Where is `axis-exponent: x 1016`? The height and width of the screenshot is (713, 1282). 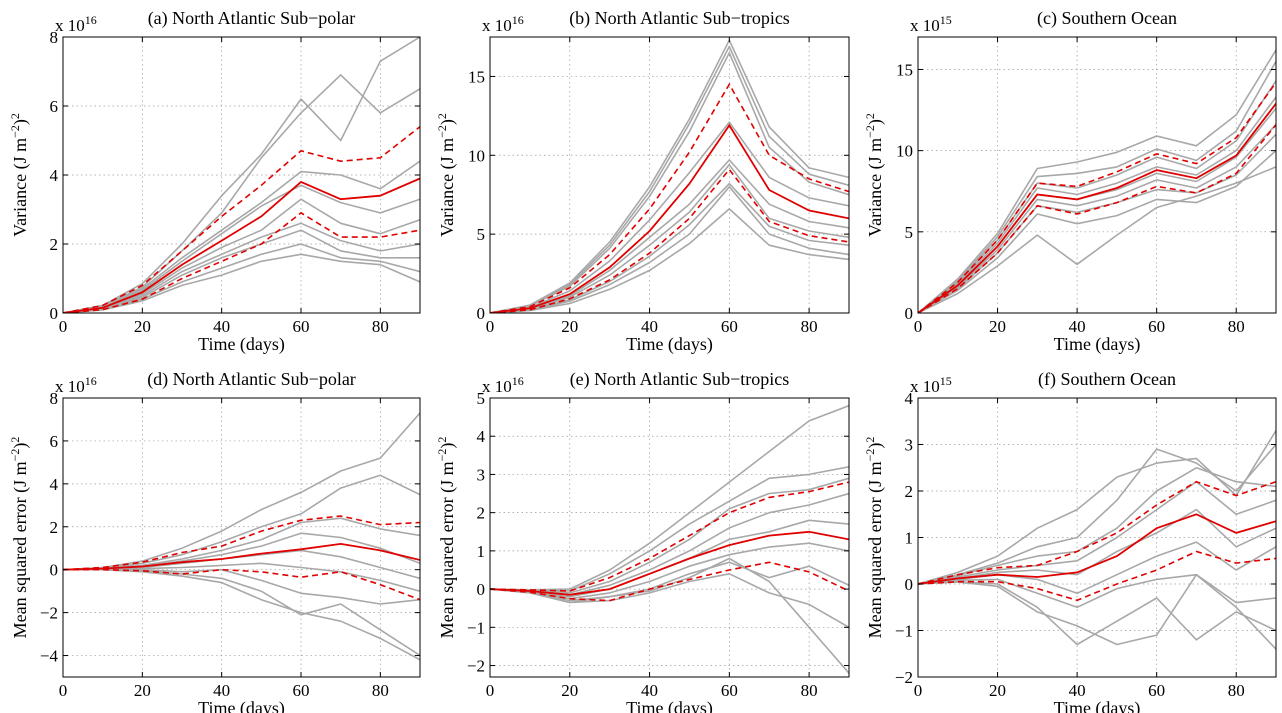
axis-exponent: x 1016 is located at coordinates (76, 385).